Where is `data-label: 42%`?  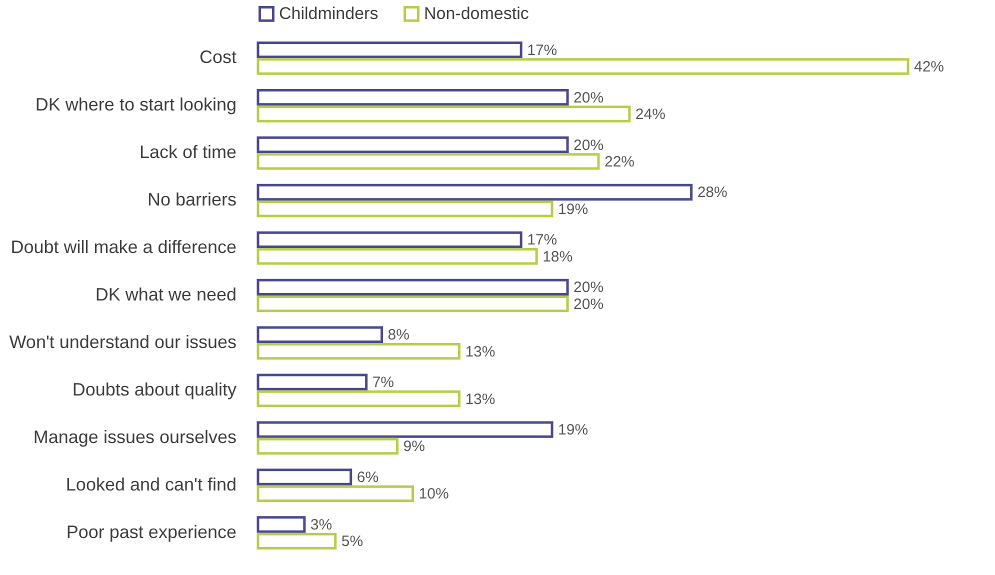
data-label: 42% is located at coordinates (929, 67).